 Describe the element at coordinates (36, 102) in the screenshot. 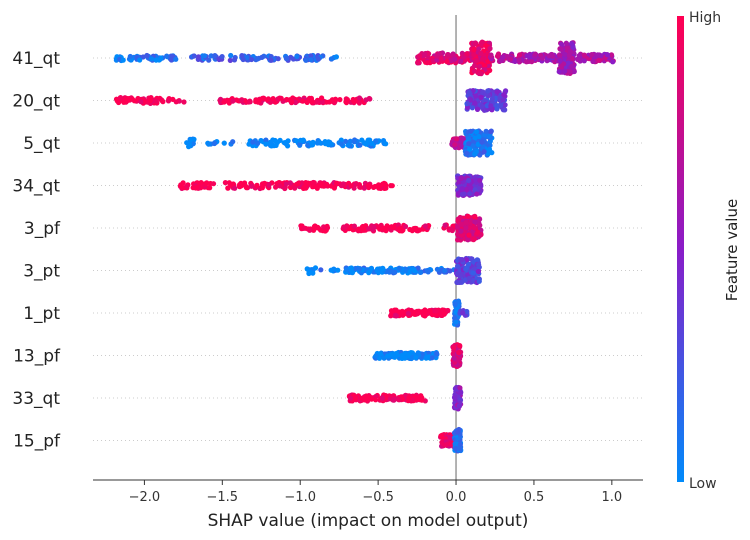

I see `feature-label: 20_qt` at that location.